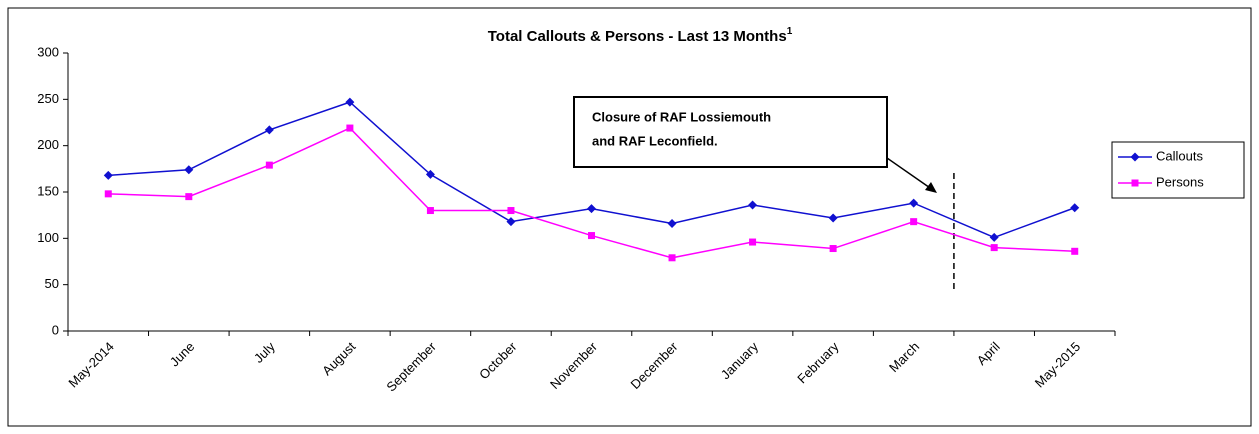 The width and height of the screenshot is (1259, 434). I want to click on y-tick-label: 200, so click(48, 144).